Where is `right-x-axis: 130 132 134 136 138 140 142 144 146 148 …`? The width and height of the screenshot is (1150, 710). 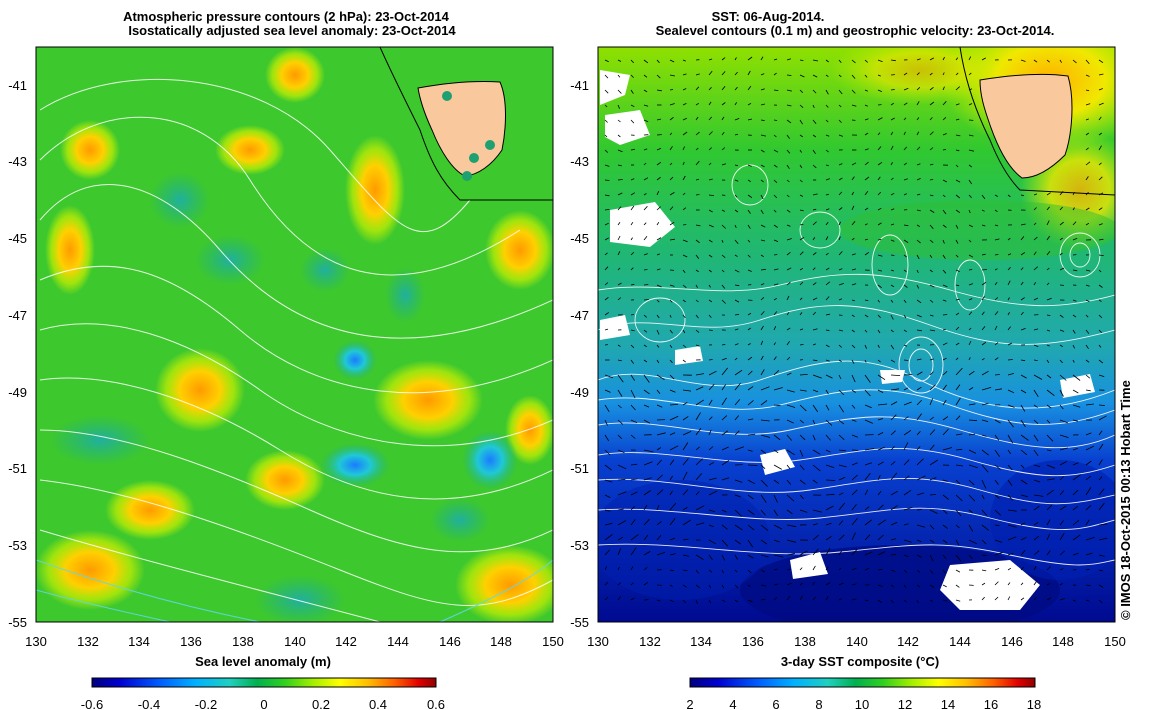 right-x-axis: 130 132 134 136 138 140 142 144 146 148 … is located at coordinates (856, 651).